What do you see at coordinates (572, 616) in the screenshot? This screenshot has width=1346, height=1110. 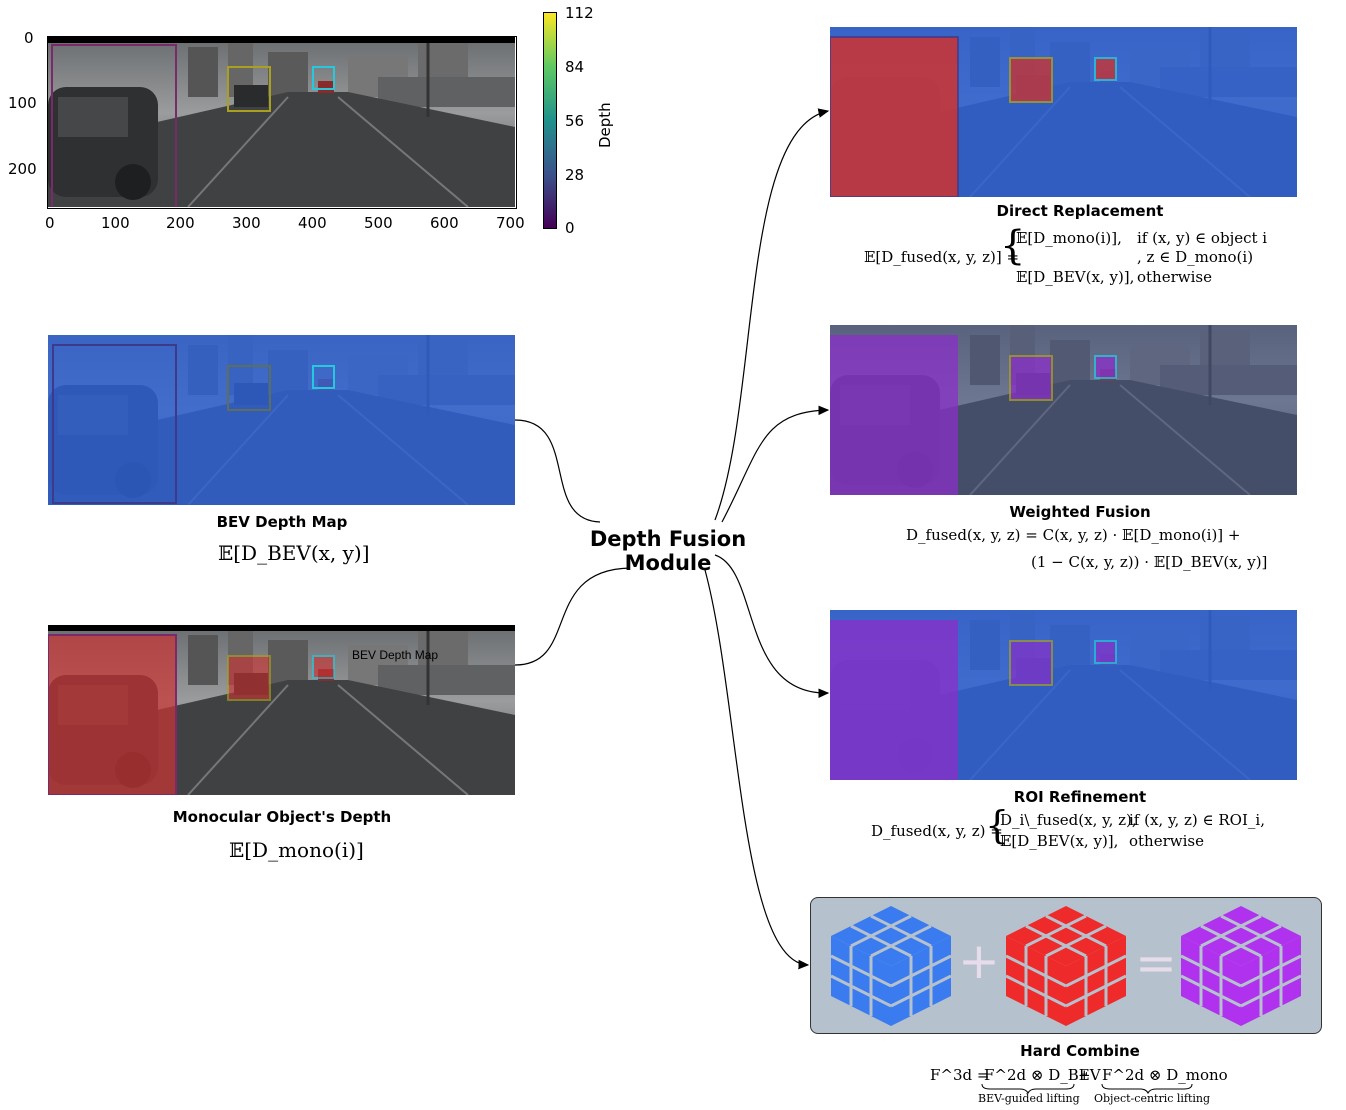 I see `arrow-mono-in` at bounding box center [572, 616].